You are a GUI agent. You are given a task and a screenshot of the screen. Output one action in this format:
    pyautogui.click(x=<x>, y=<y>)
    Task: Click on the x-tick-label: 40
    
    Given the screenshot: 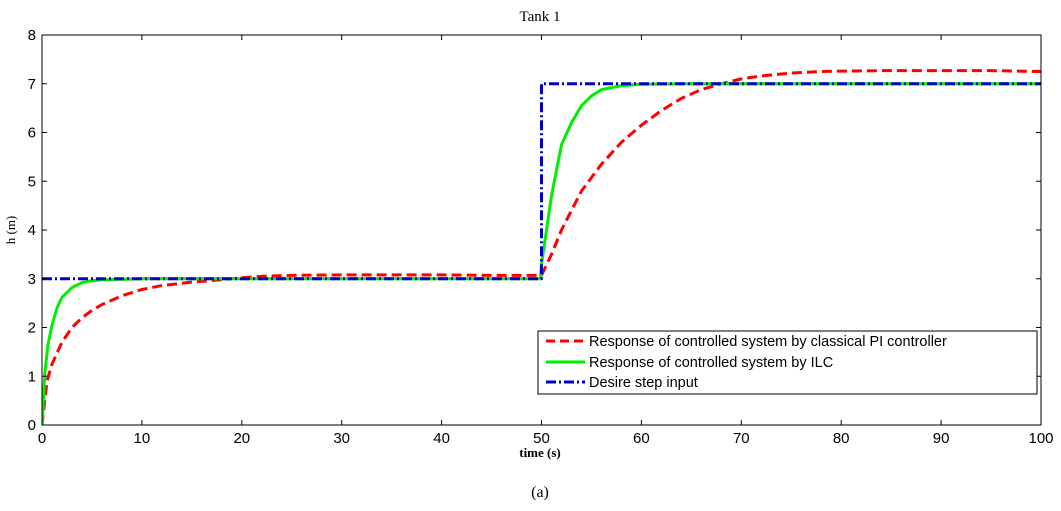 What is the action you would take?
    pyautogui.click(x=441, y=438)
    